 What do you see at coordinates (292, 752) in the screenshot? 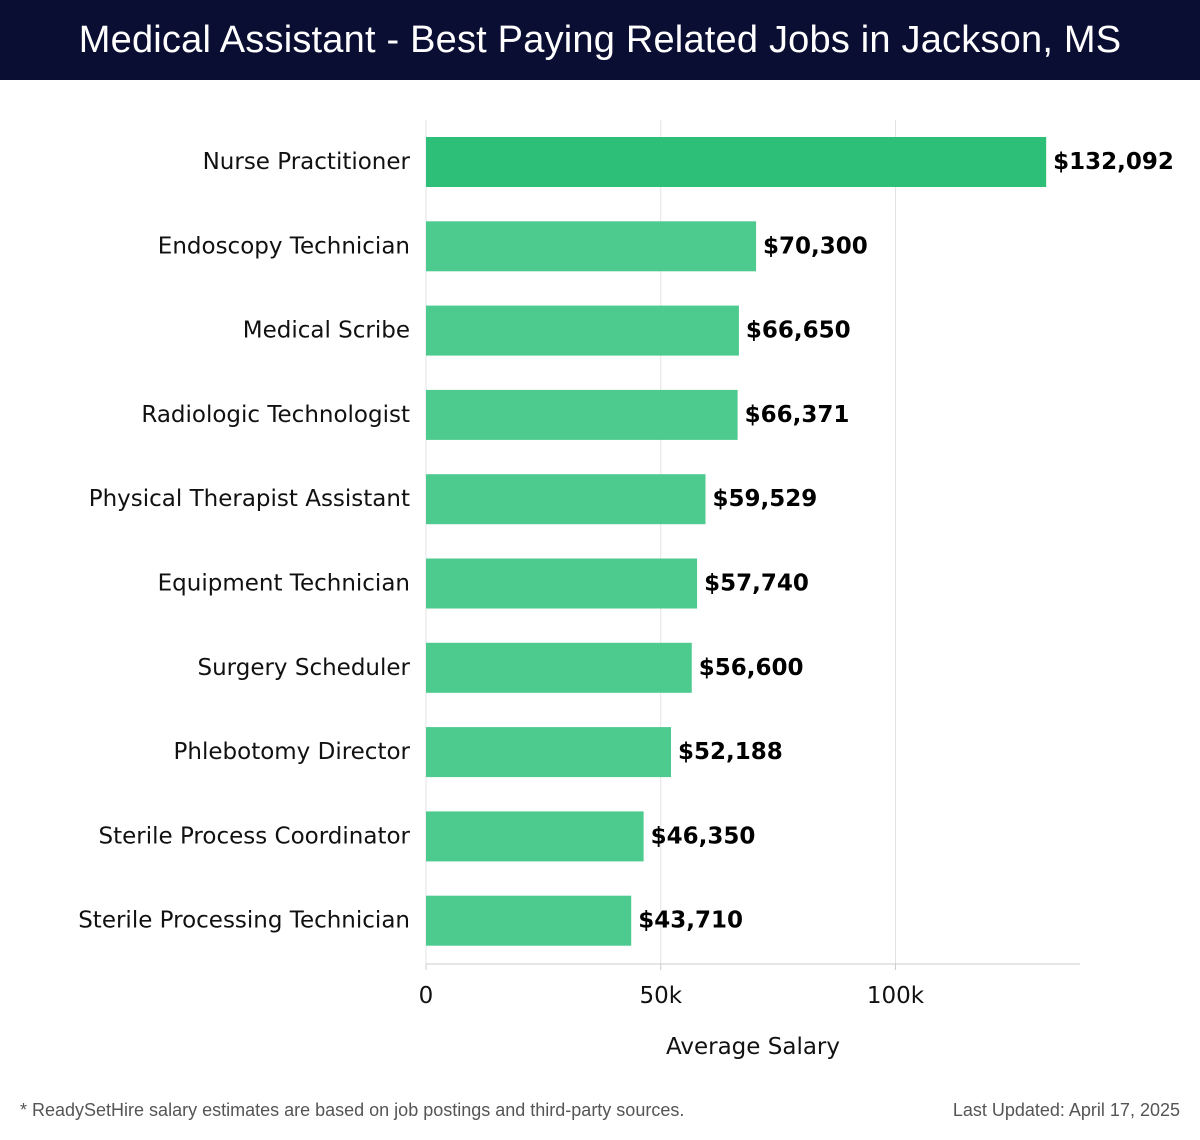
I see `category-label: Phlebotomy Director` at bounding box center [292, 752].